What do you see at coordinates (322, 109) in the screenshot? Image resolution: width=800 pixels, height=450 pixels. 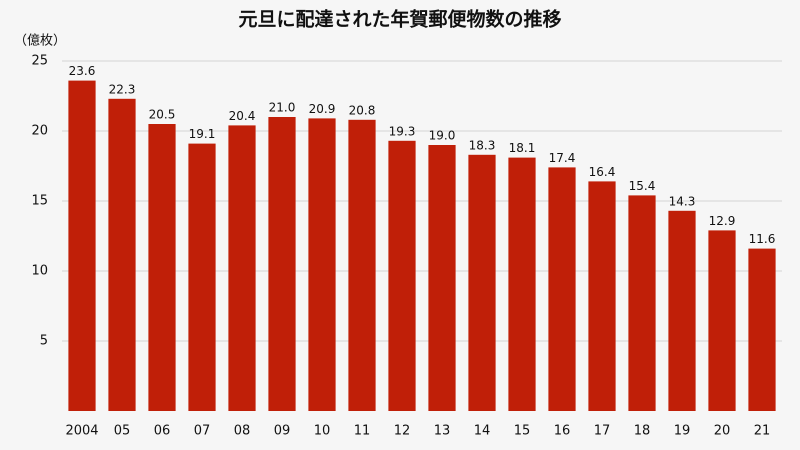 I see `data-label: 20.9` at bounding box center [322, 109].